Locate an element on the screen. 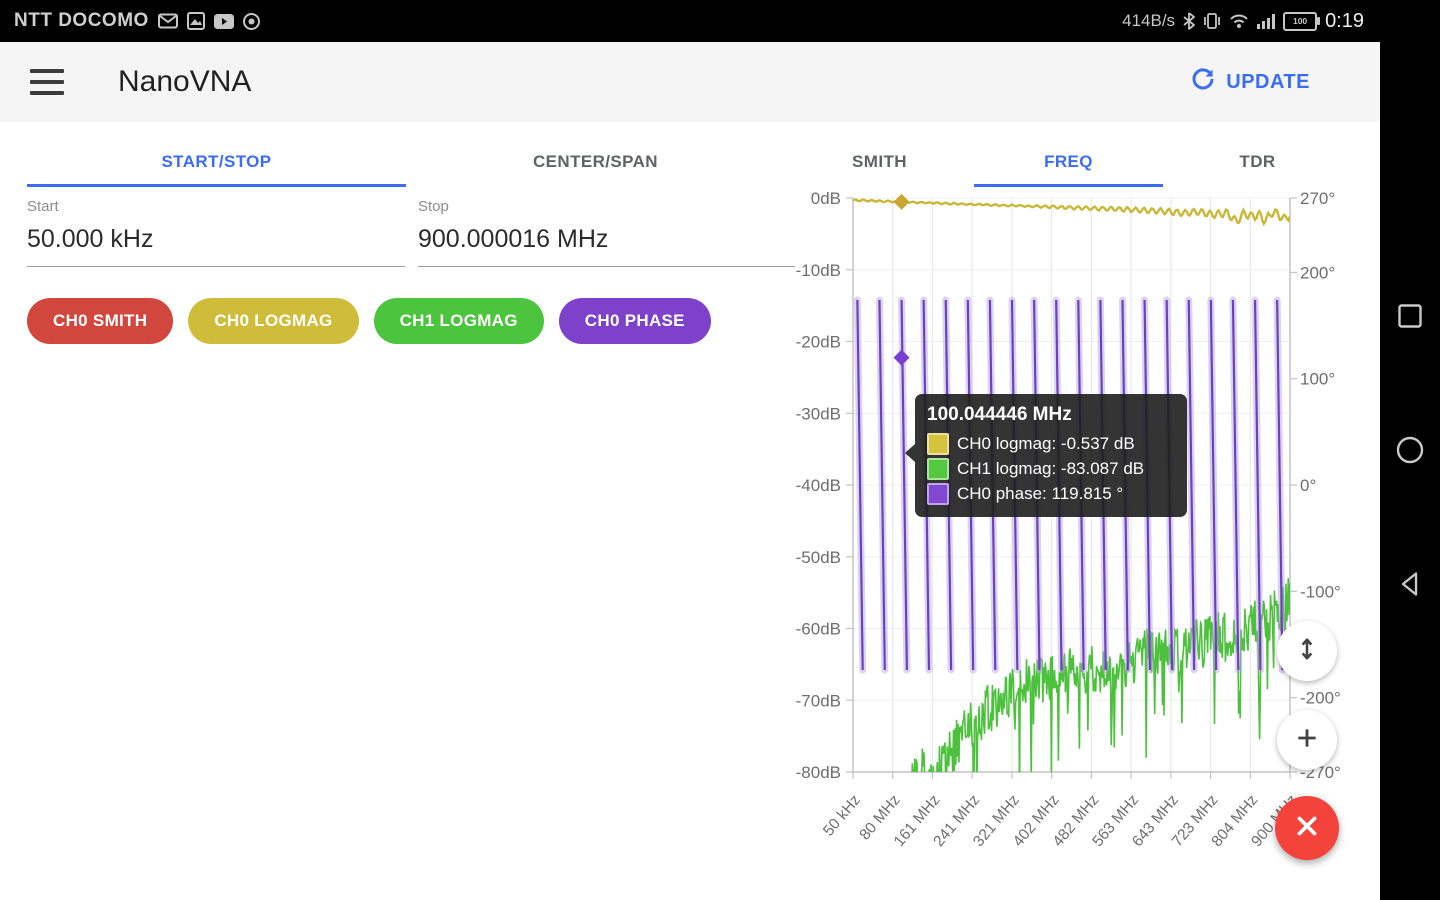 The image size is (1440, 900). resize-vertical-icon is located at coordinates (1307, 651).